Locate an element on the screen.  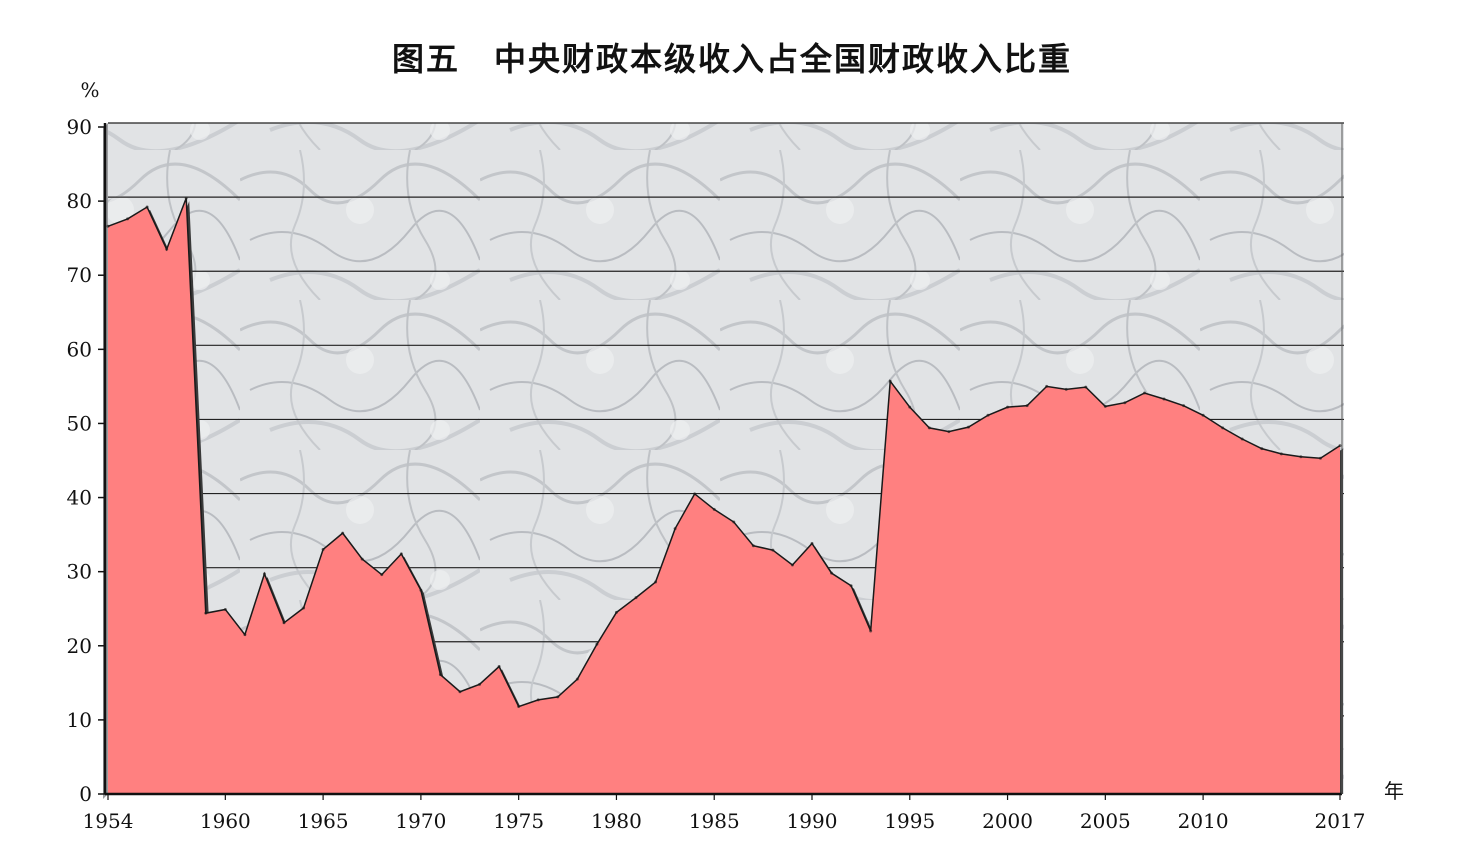
data-point-1999 is located at coordinates (988, 415).